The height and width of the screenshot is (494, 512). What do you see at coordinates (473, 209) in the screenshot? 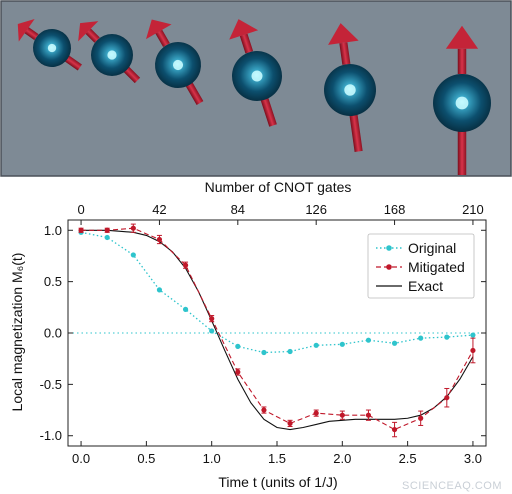
I see `top-x-tick-label: 210` at bounding box center [473, 209].